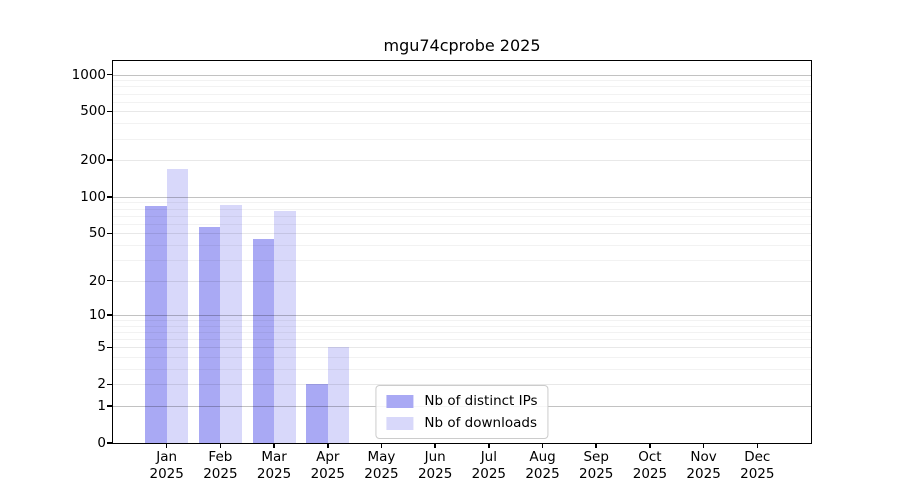  I want to click on chart-title: mgu74cprobe 2025, so click(462, 45).